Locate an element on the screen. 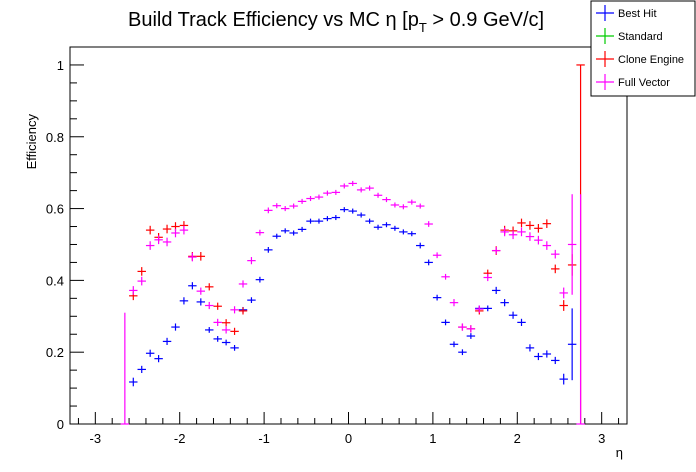 Image resolution: width=696 pixels, height=472 pixels. y-tick-label: 0.6 is located at coordinates (55, 209).